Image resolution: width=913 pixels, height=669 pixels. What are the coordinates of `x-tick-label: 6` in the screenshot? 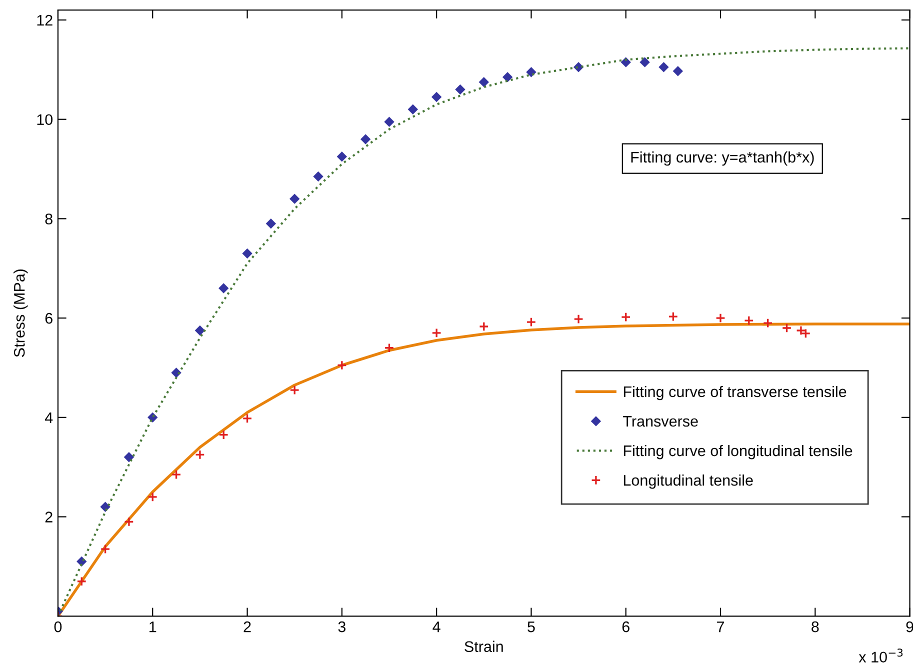 It's located at (626, 626).